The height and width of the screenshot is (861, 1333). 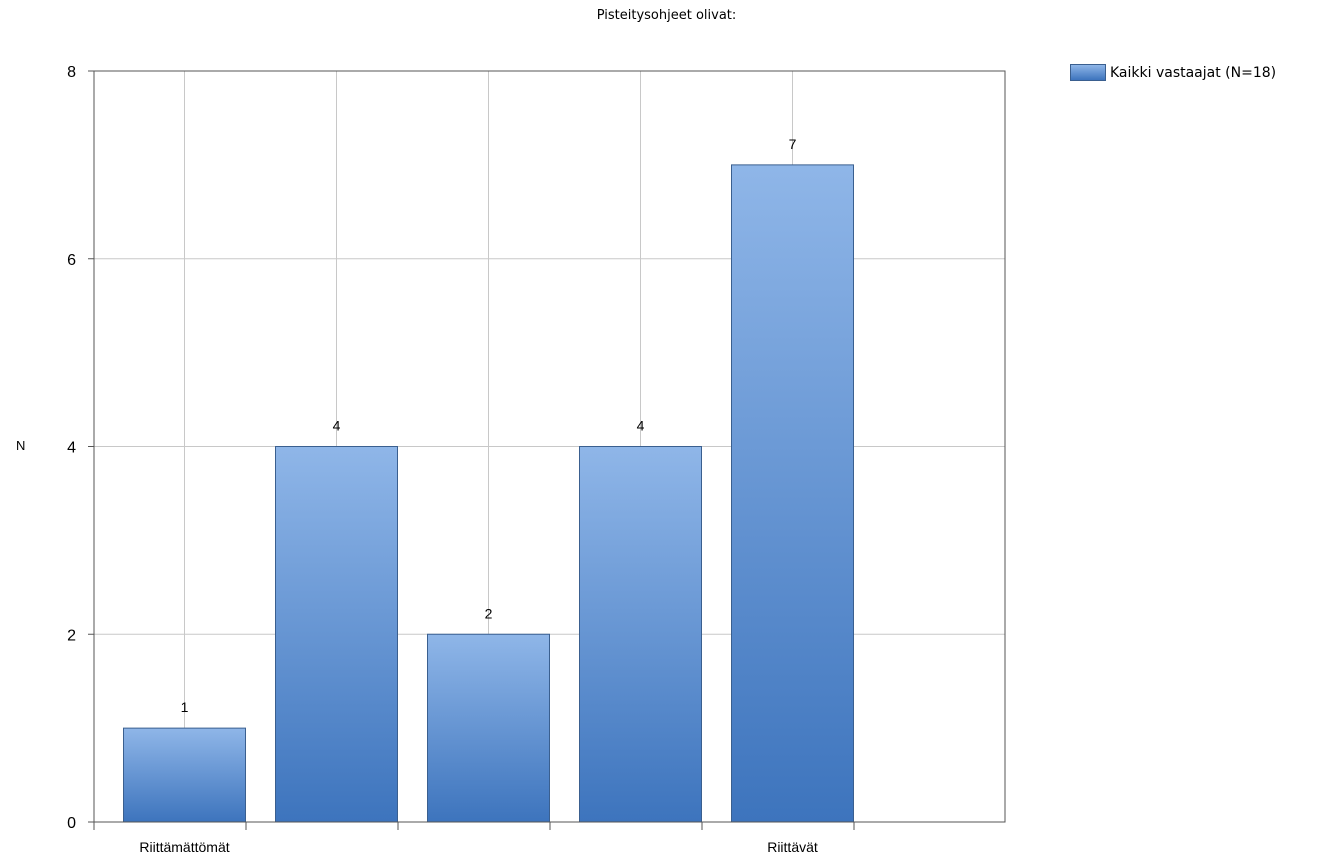 I want to click on y-tick-label: 8, so click(x=71, y=72).